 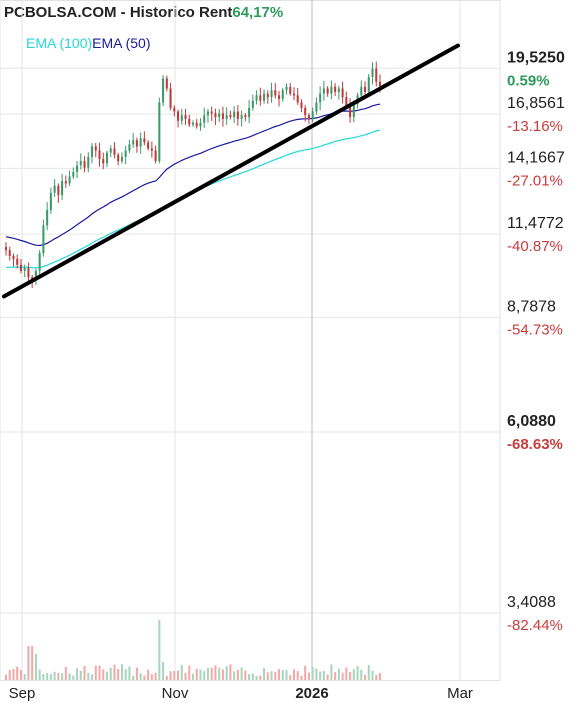 I want to click on x-tick-label: 2026, so click(x=311, y=693).